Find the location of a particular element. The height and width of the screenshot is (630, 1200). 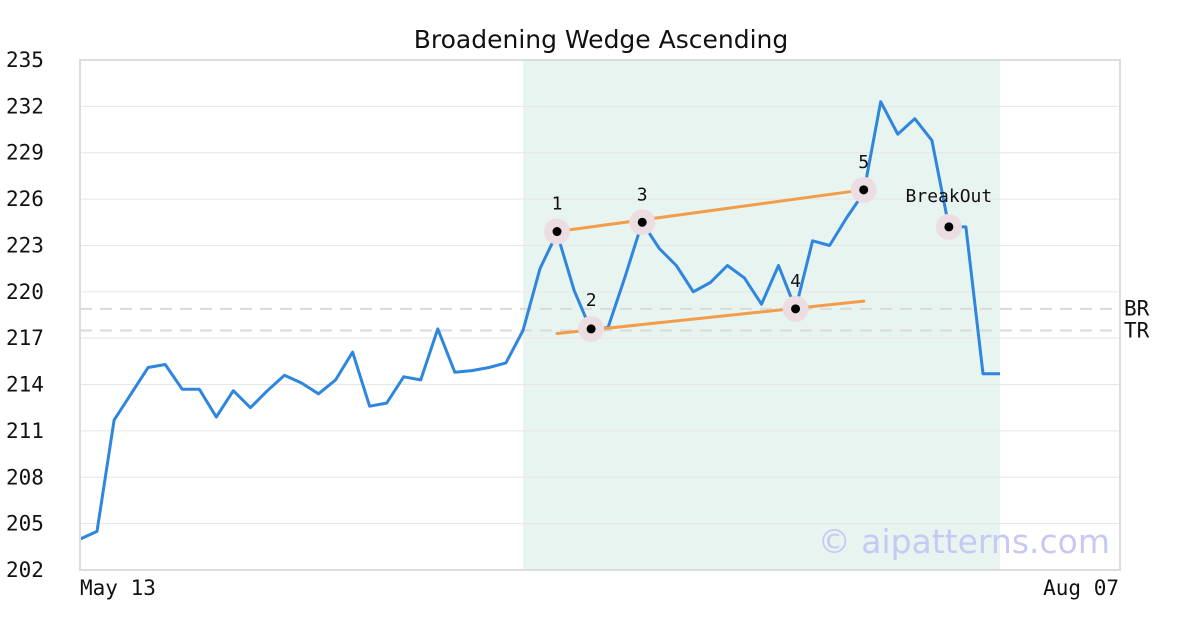

pattern-points: 1 2 3 4 5 BreakOut is located at coordinates (768, 247).